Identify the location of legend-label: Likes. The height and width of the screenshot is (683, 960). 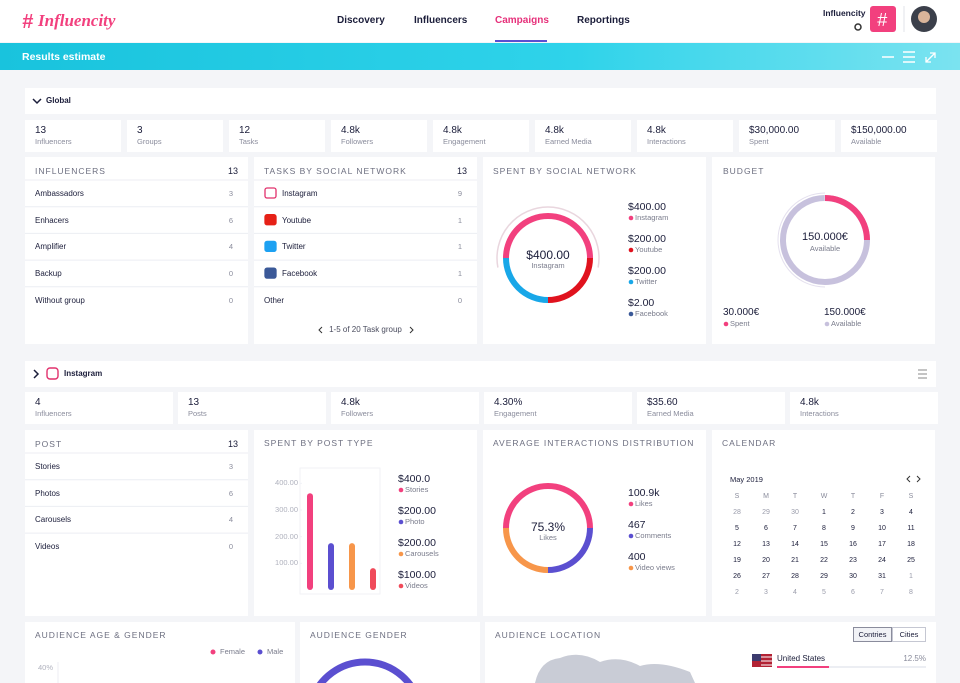
(644, 503).